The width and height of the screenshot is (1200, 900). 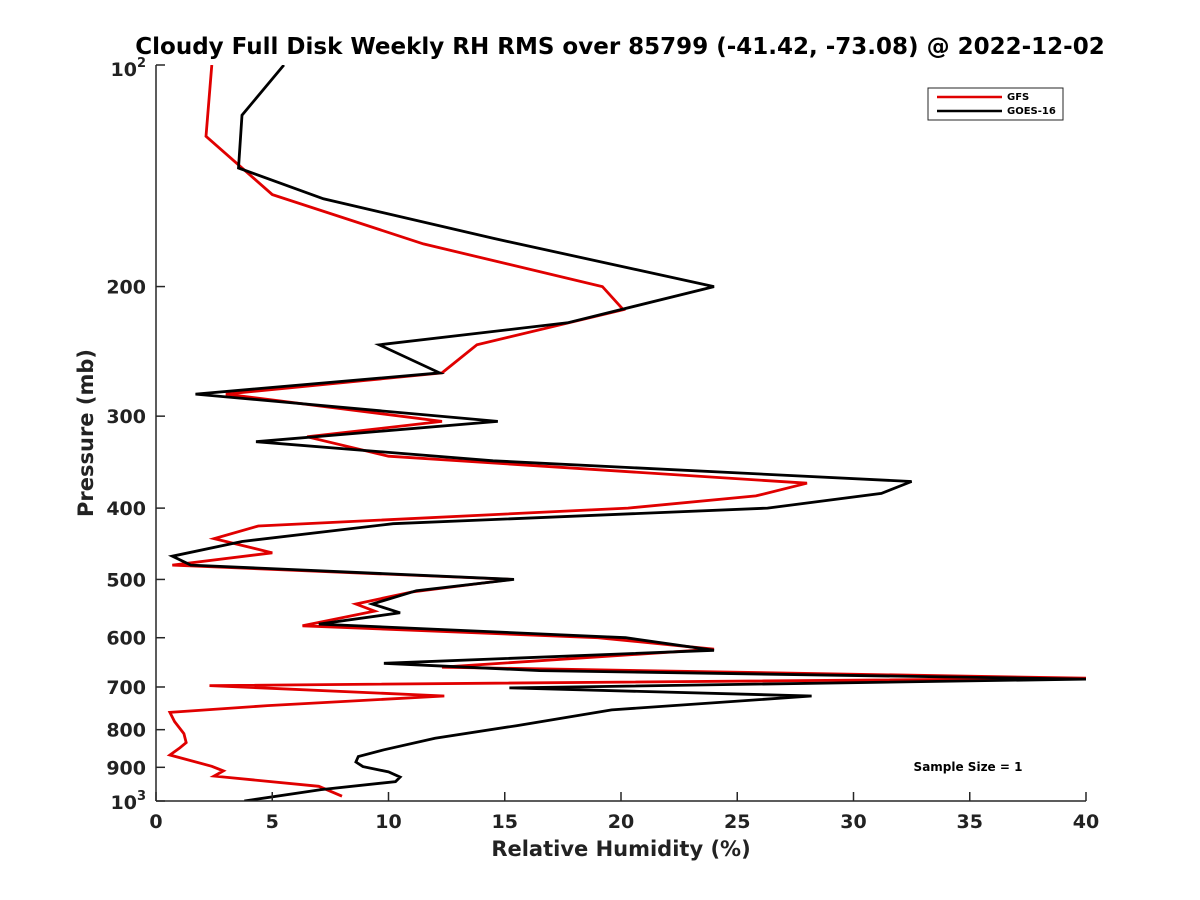 What do you see at coordinates (620, 849) in the screenshot?
I see `x-axis-label: Relative Humidity (%)` at bounding box center [620, 849].